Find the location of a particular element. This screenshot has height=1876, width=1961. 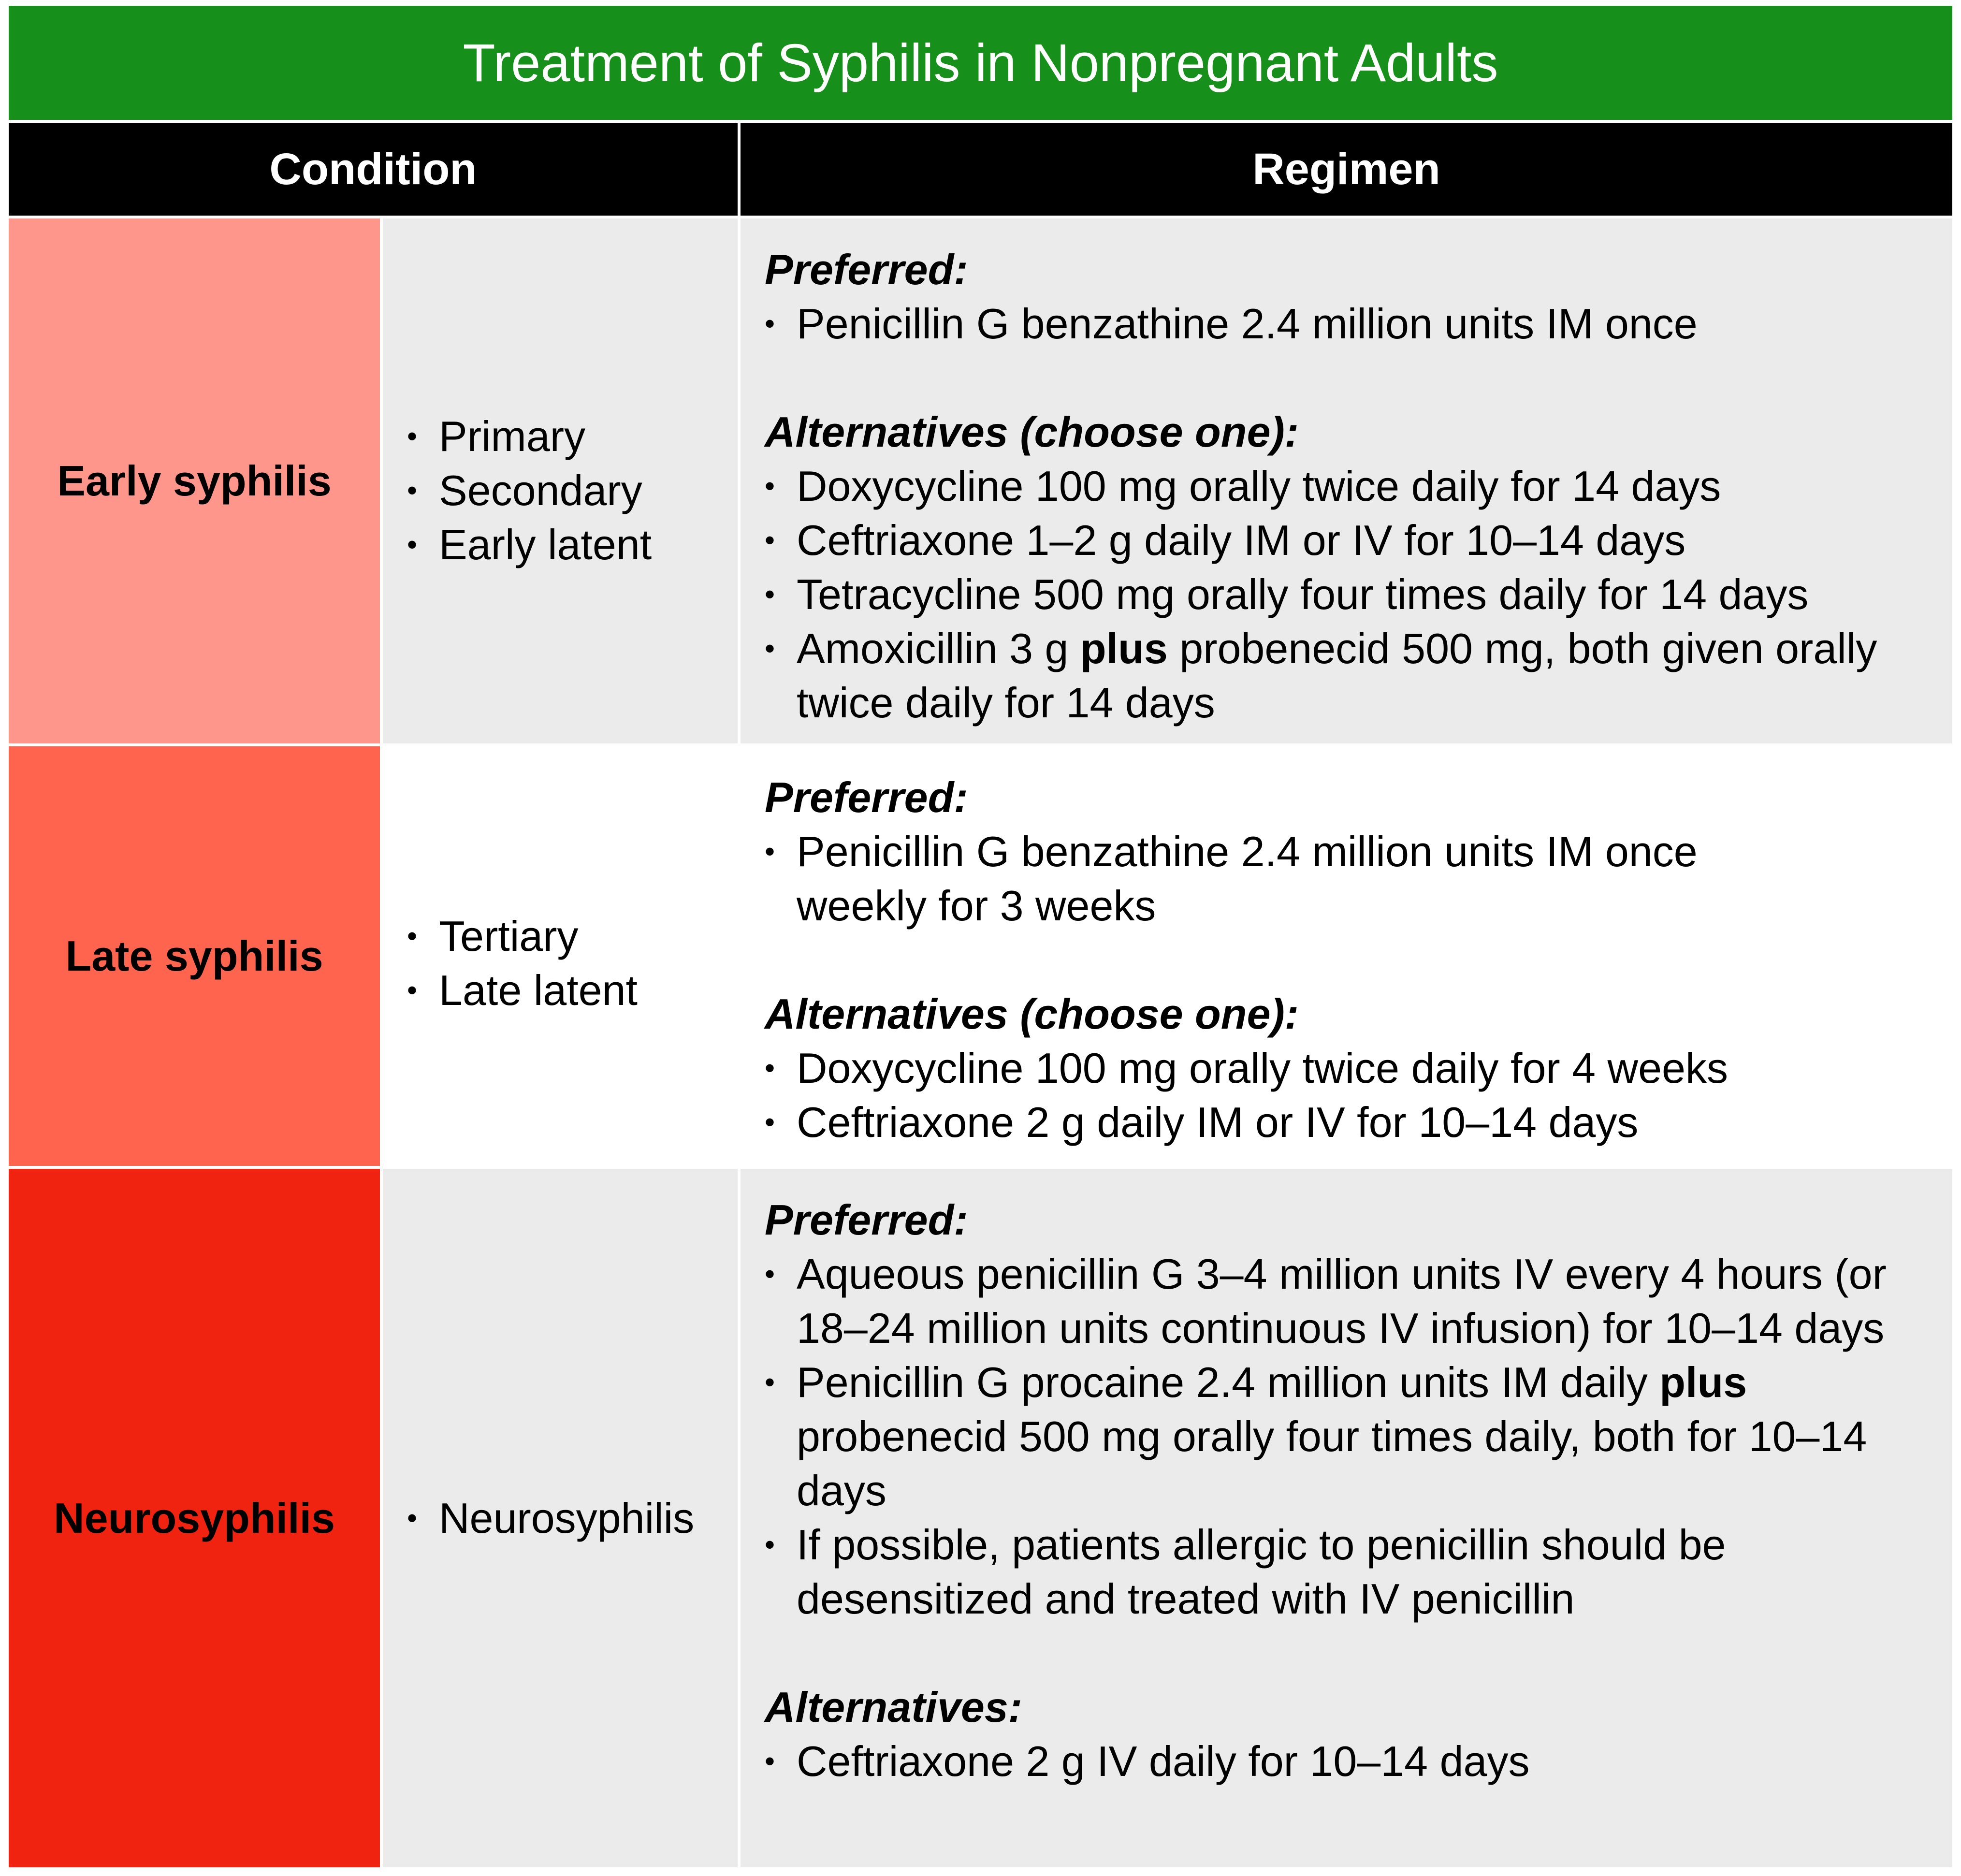

condition-label: Neurosyphilis is located at coordinates (195, 1518).